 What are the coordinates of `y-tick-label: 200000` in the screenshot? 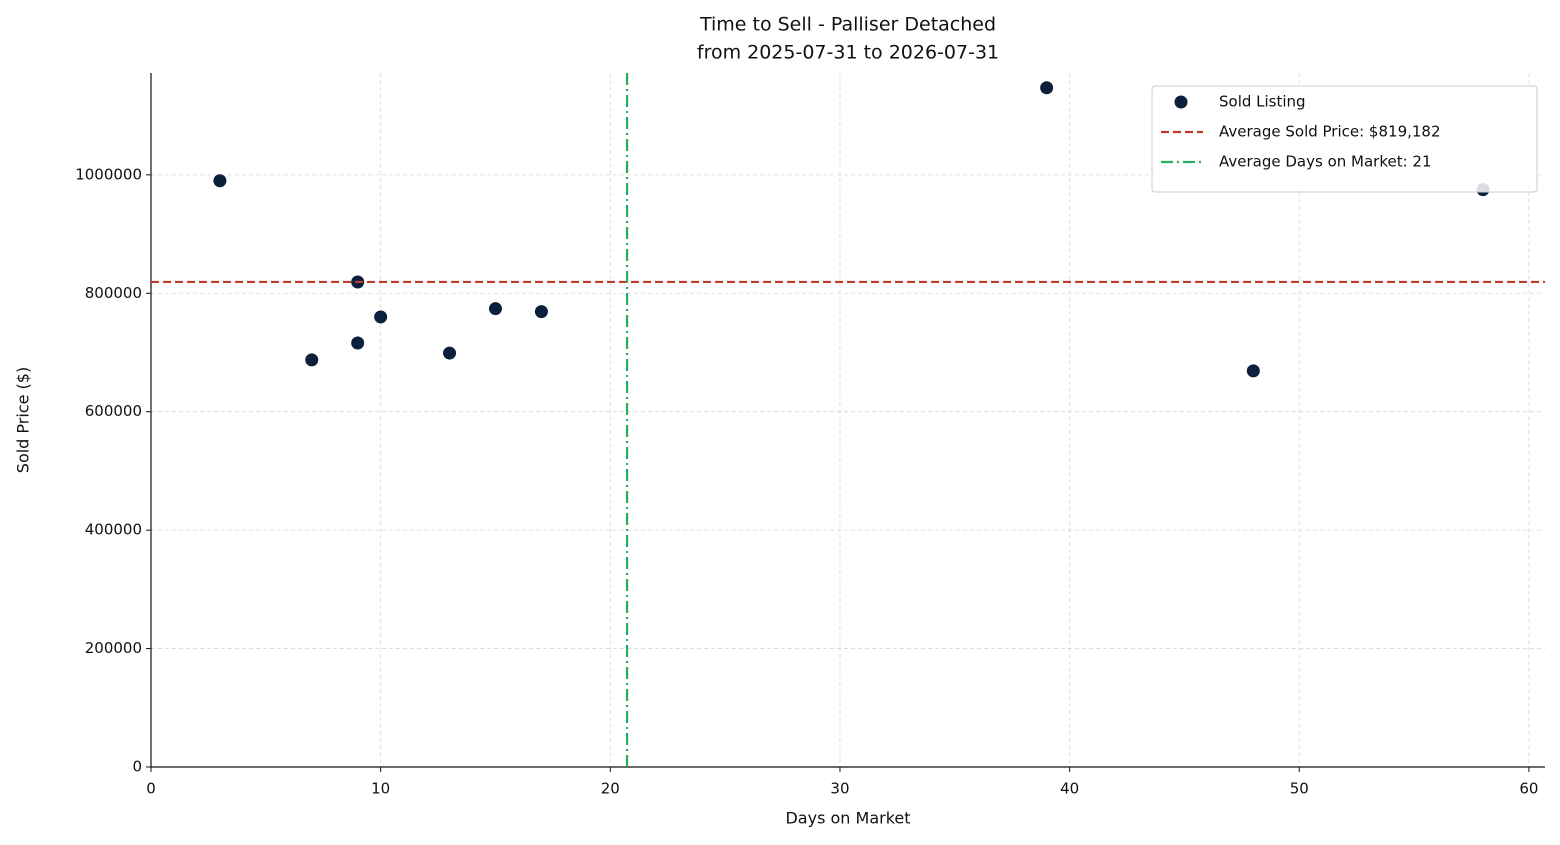 It's located at (113, 648).